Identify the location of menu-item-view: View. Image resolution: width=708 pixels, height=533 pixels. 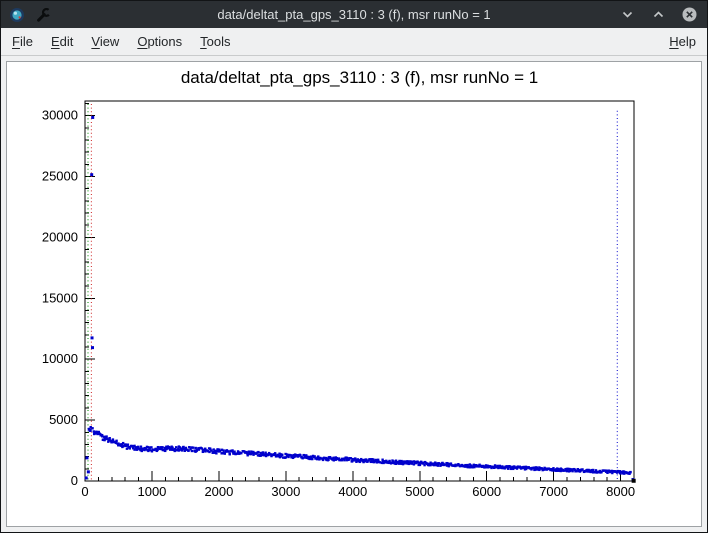
(105, 41).